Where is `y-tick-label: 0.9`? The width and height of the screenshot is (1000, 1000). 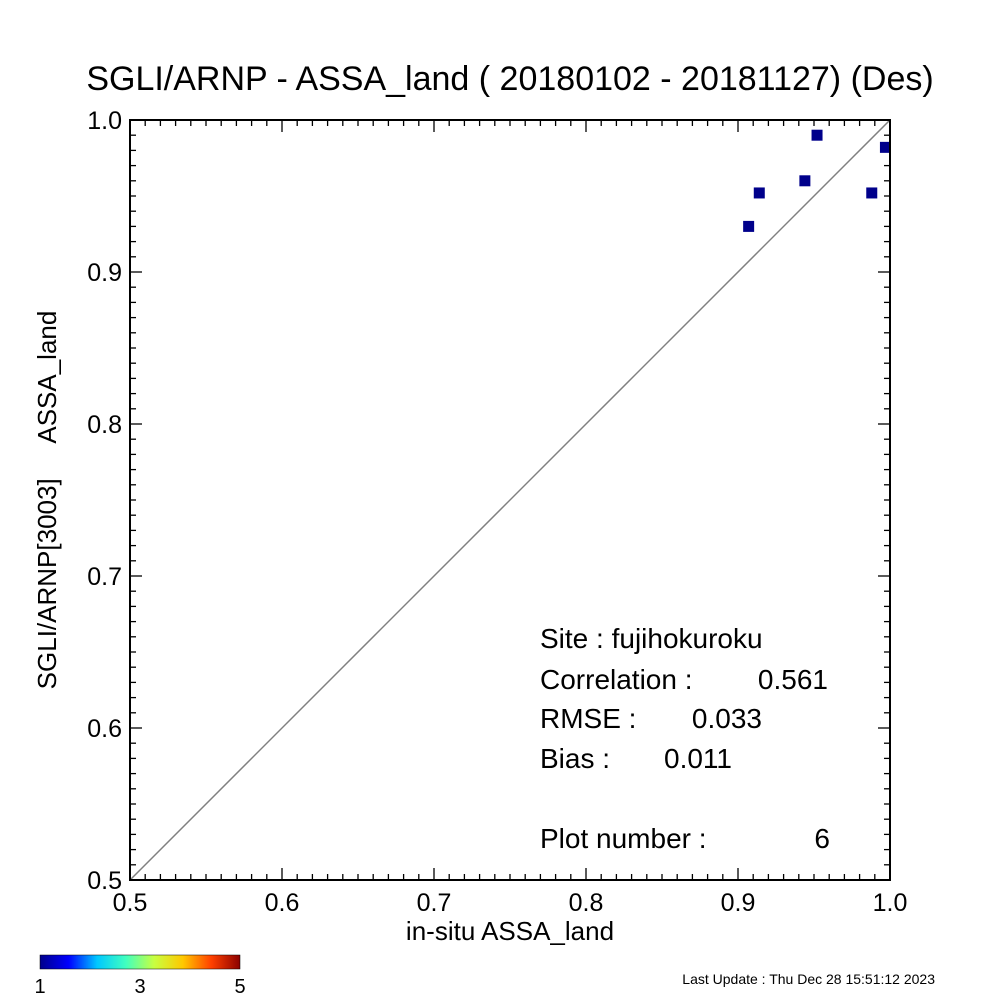
y-tick-label: 0.9 is located at coordinates (104, 273).